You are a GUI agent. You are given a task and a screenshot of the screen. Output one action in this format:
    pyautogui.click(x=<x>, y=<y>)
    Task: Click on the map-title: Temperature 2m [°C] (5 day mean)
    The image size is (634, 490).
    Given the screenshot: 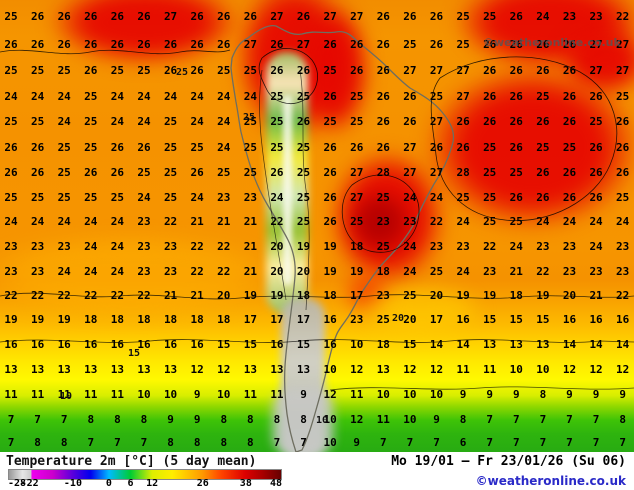 What is the action you would take?
    pyautogui.click(x=131, y=461)
    